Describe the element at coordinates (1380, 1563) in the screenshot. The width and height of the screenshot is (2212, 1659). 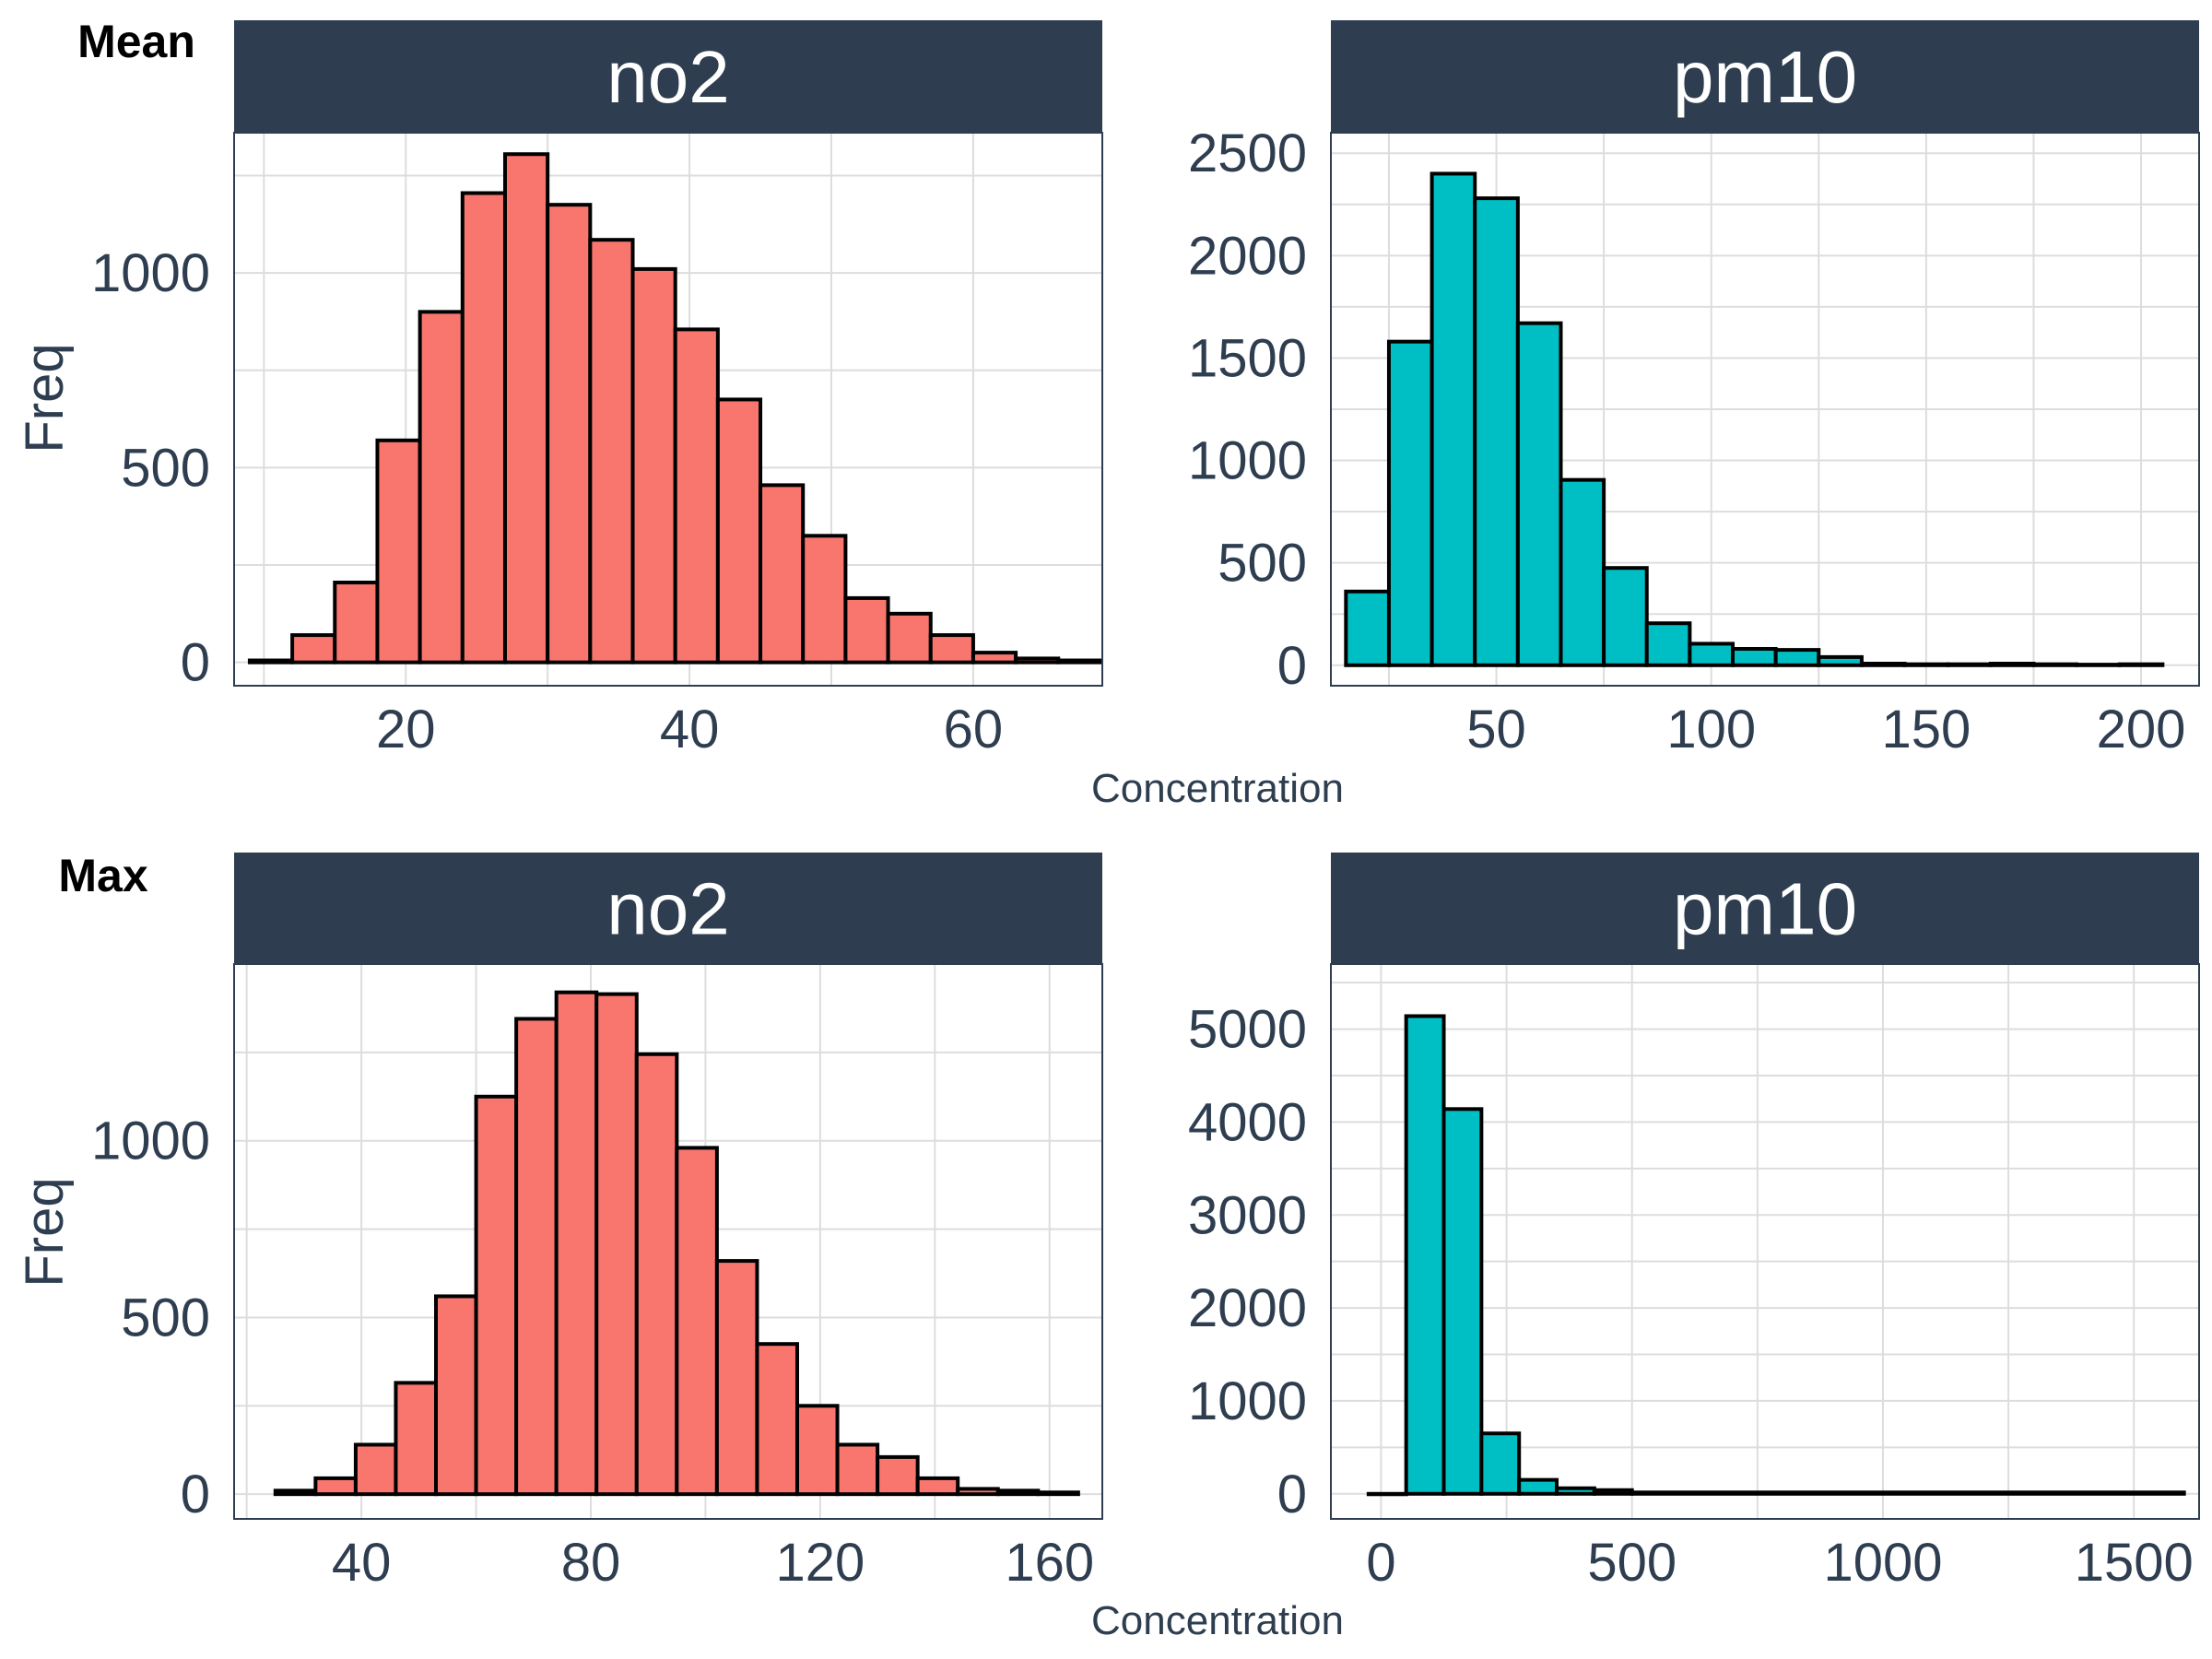
I see `x-tick-label: 0` at that location.